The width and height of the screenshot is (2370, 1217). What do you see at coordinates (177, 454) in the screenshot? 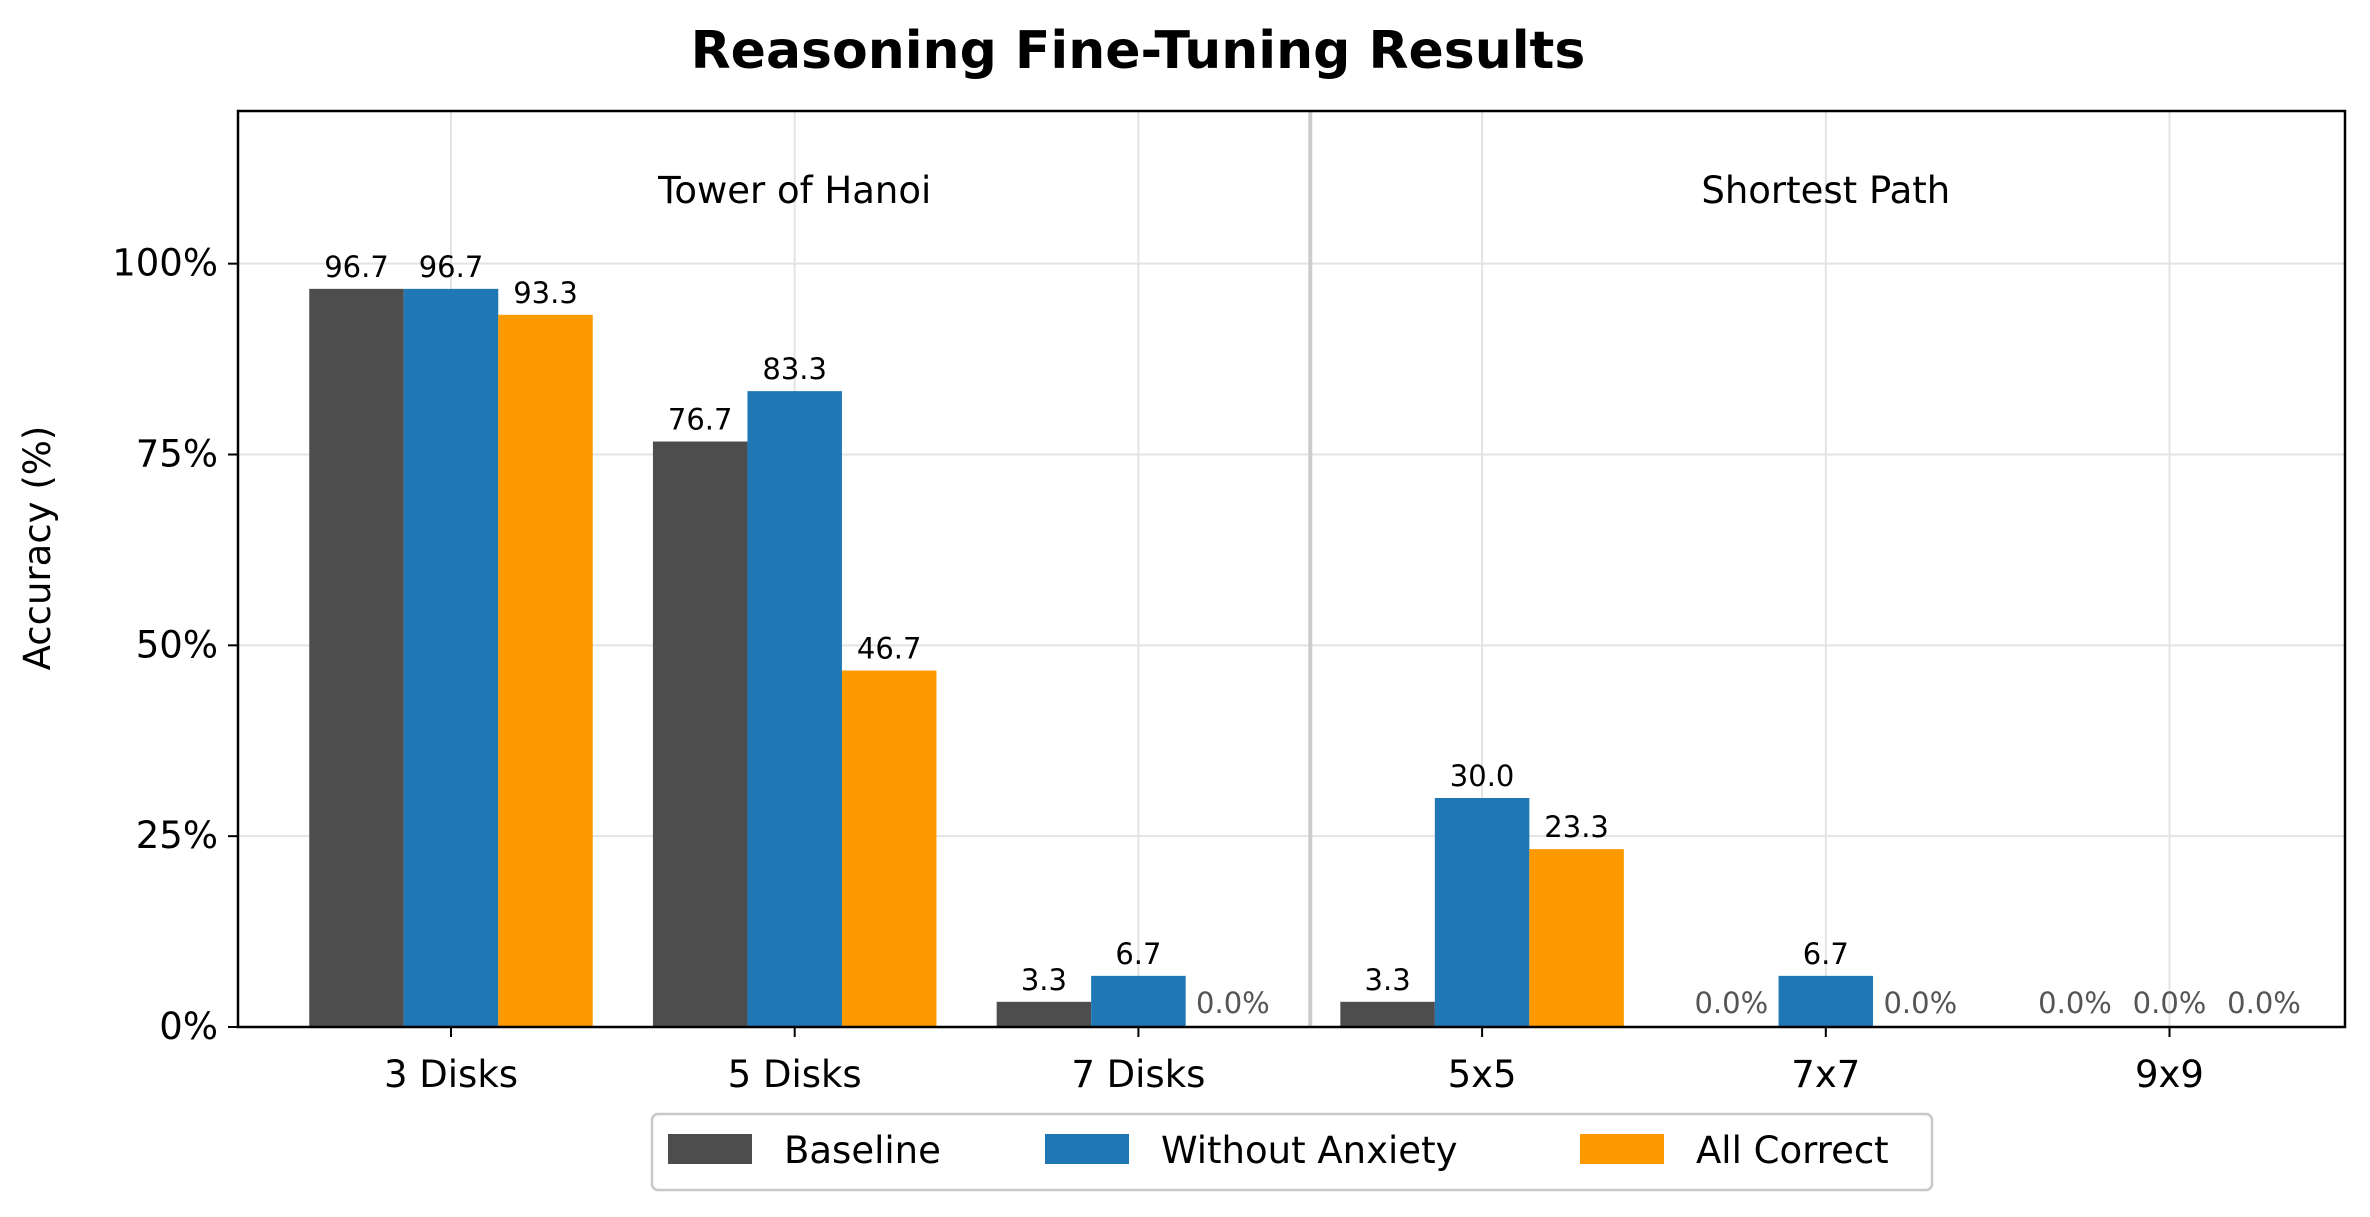
I see `y-tick-label: 75%` at bounding box center [177, 454].